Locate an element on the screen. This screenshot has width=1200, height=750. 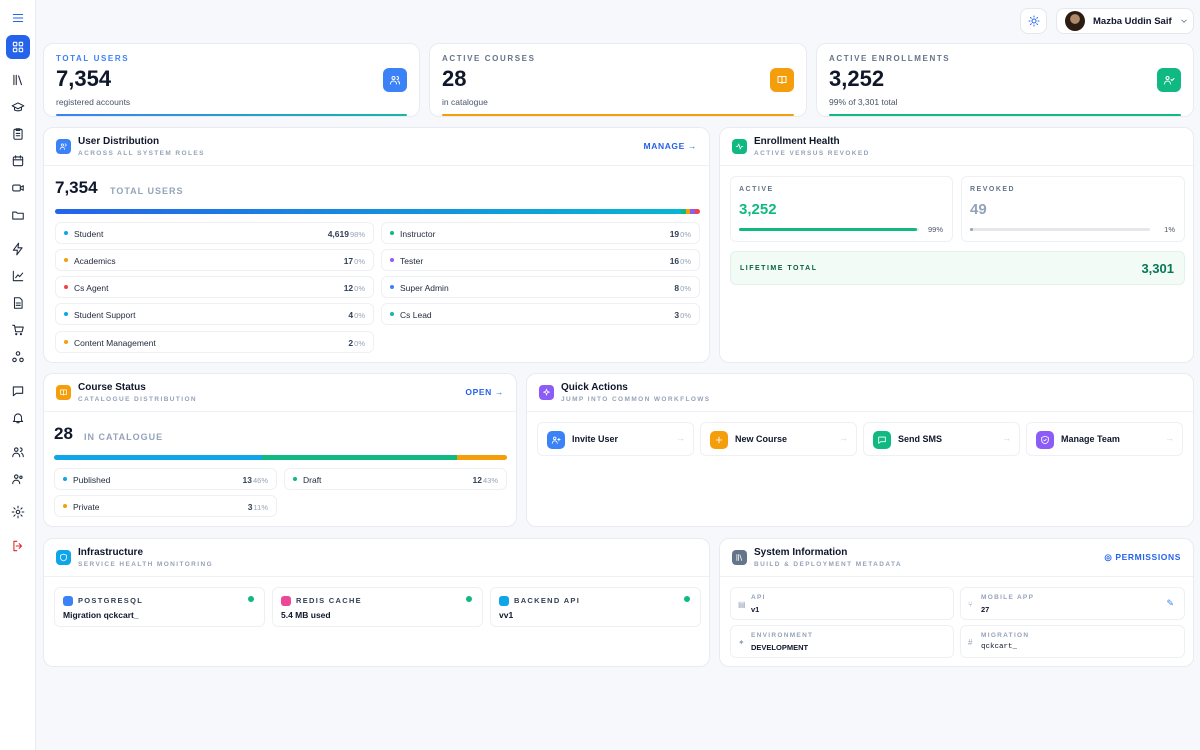
sysinfo-value: 27 is located at coordinates (985, 609).